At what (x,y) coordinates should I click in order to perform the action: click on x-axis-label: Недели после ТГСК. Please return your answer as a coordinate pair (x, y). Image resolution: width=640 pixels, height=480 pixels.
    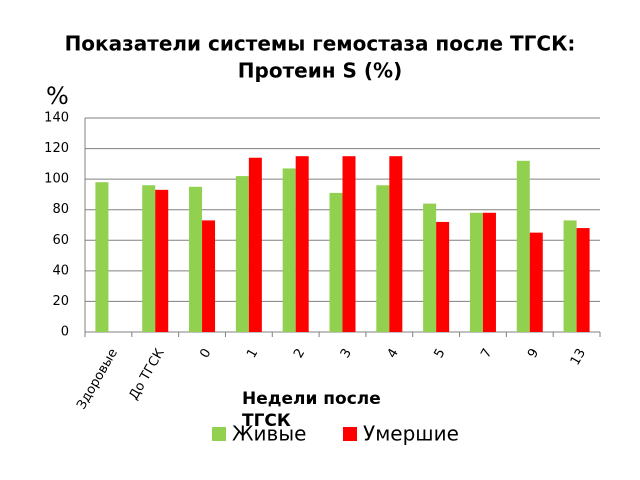
    Looking at the image, I should click on (311, 410).